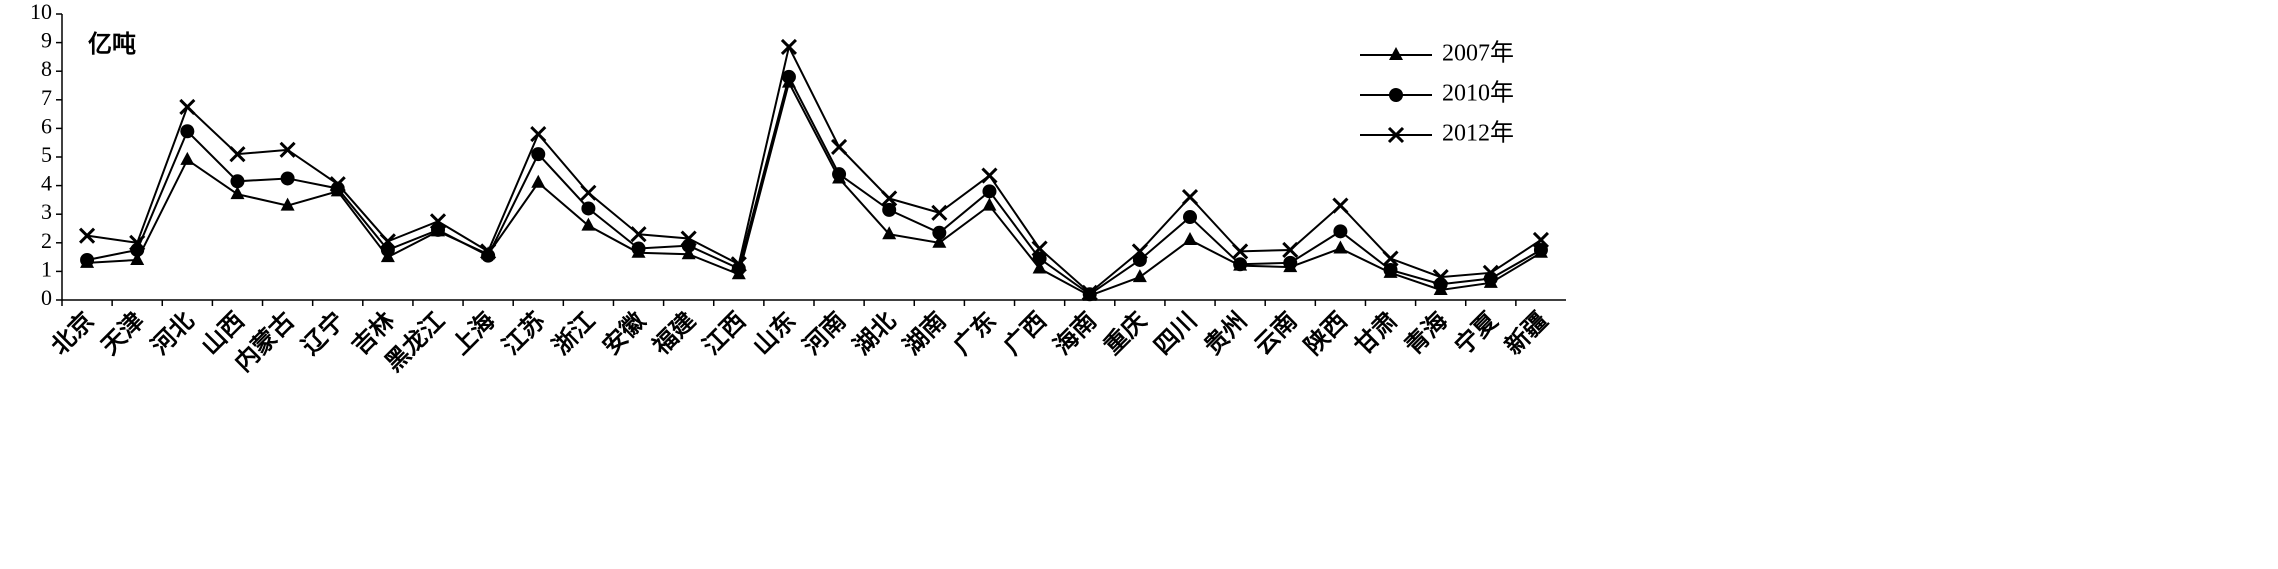 This screenshot has height=569, width=2278. I want to click on y-tick-label: 1, so click(46, 268).